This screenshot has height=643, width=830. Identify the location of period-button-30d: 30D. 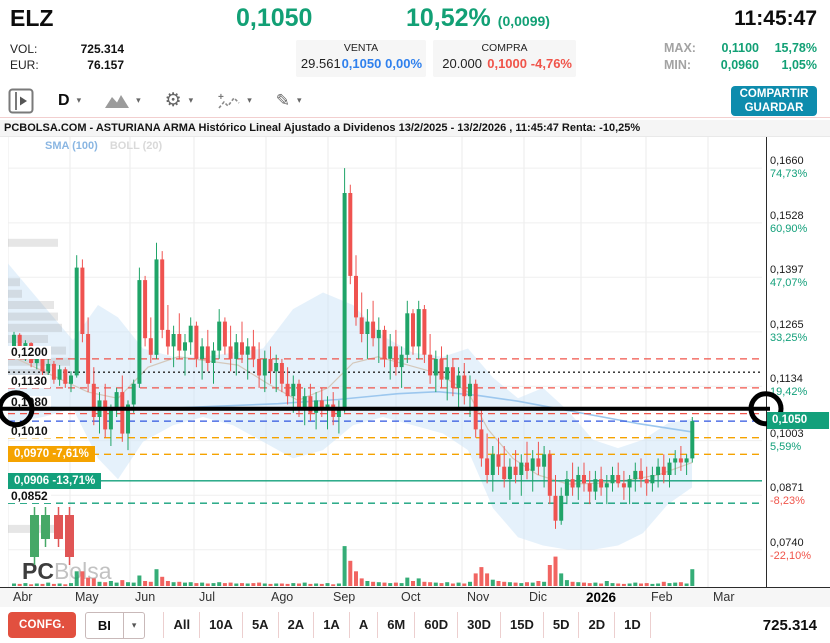
(479, 625).